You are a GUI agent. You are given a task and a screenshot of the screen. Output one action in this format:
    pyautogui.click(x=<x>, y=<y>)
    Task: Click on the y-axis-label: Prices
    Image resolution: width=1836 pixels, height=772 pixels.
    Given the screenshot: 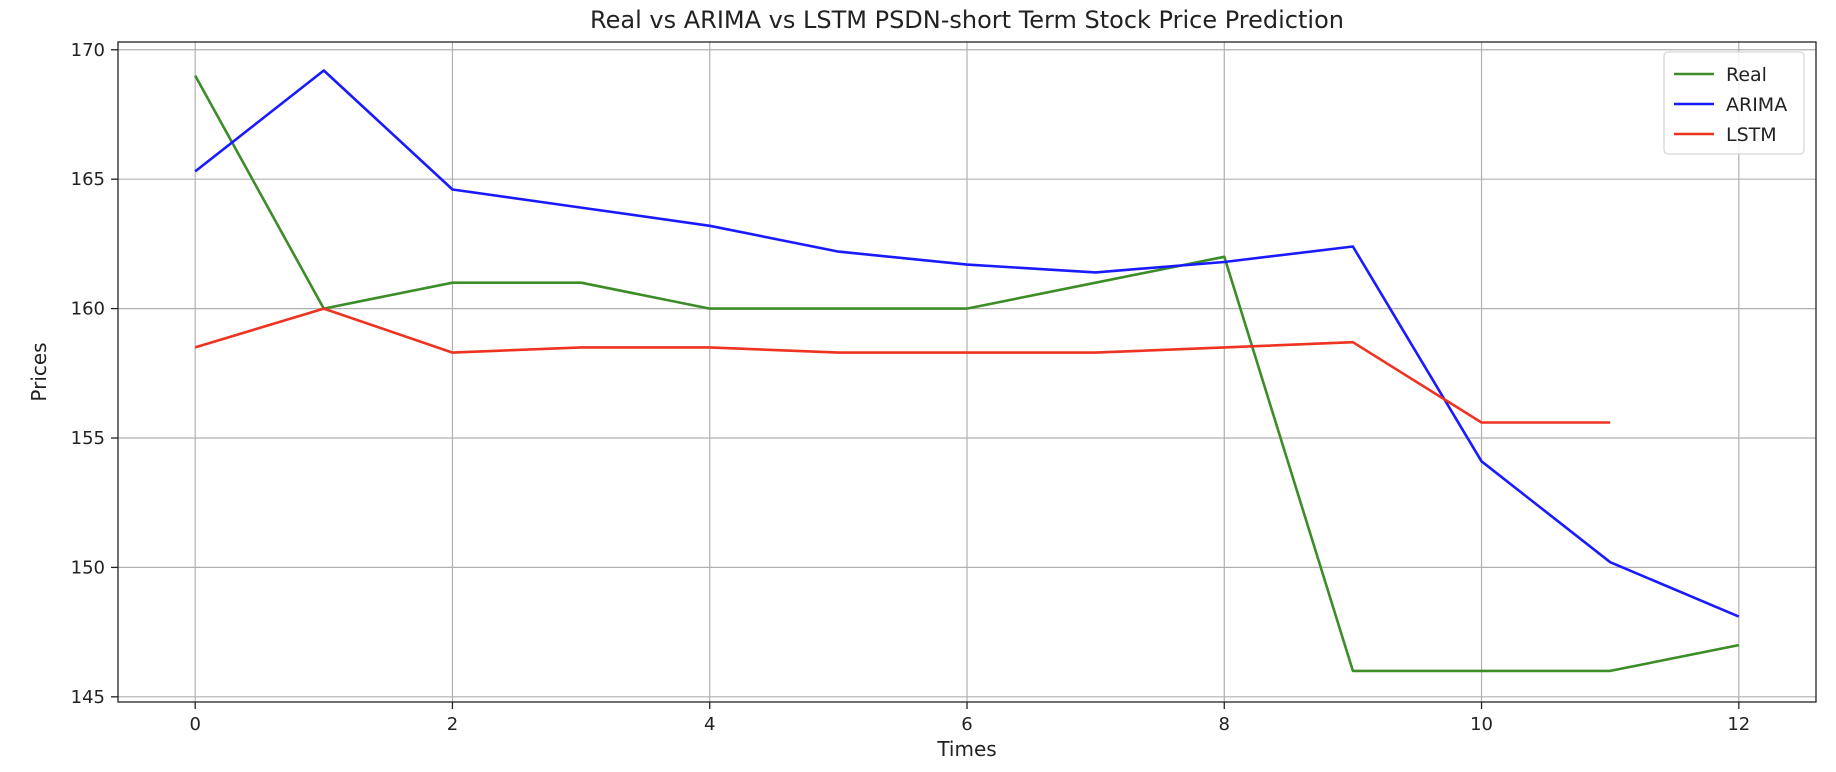 What is the action you would take?
    pyautogui.click(x=39, y=371)
    